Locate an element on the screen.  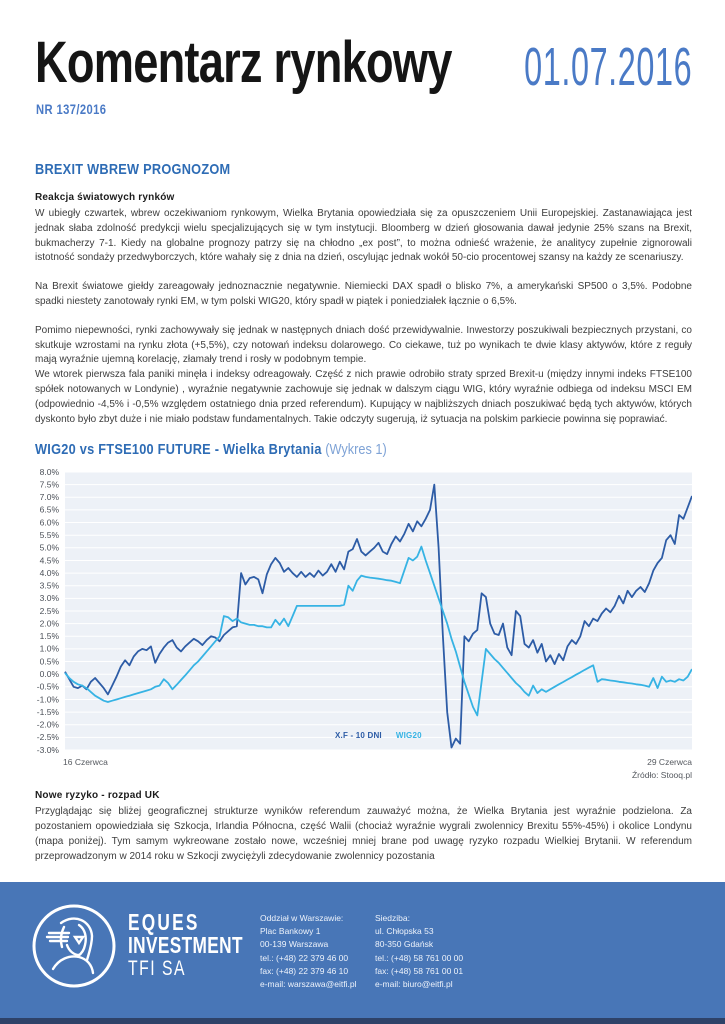
svg-text: 6.5% is located at coordinates (50, 510).